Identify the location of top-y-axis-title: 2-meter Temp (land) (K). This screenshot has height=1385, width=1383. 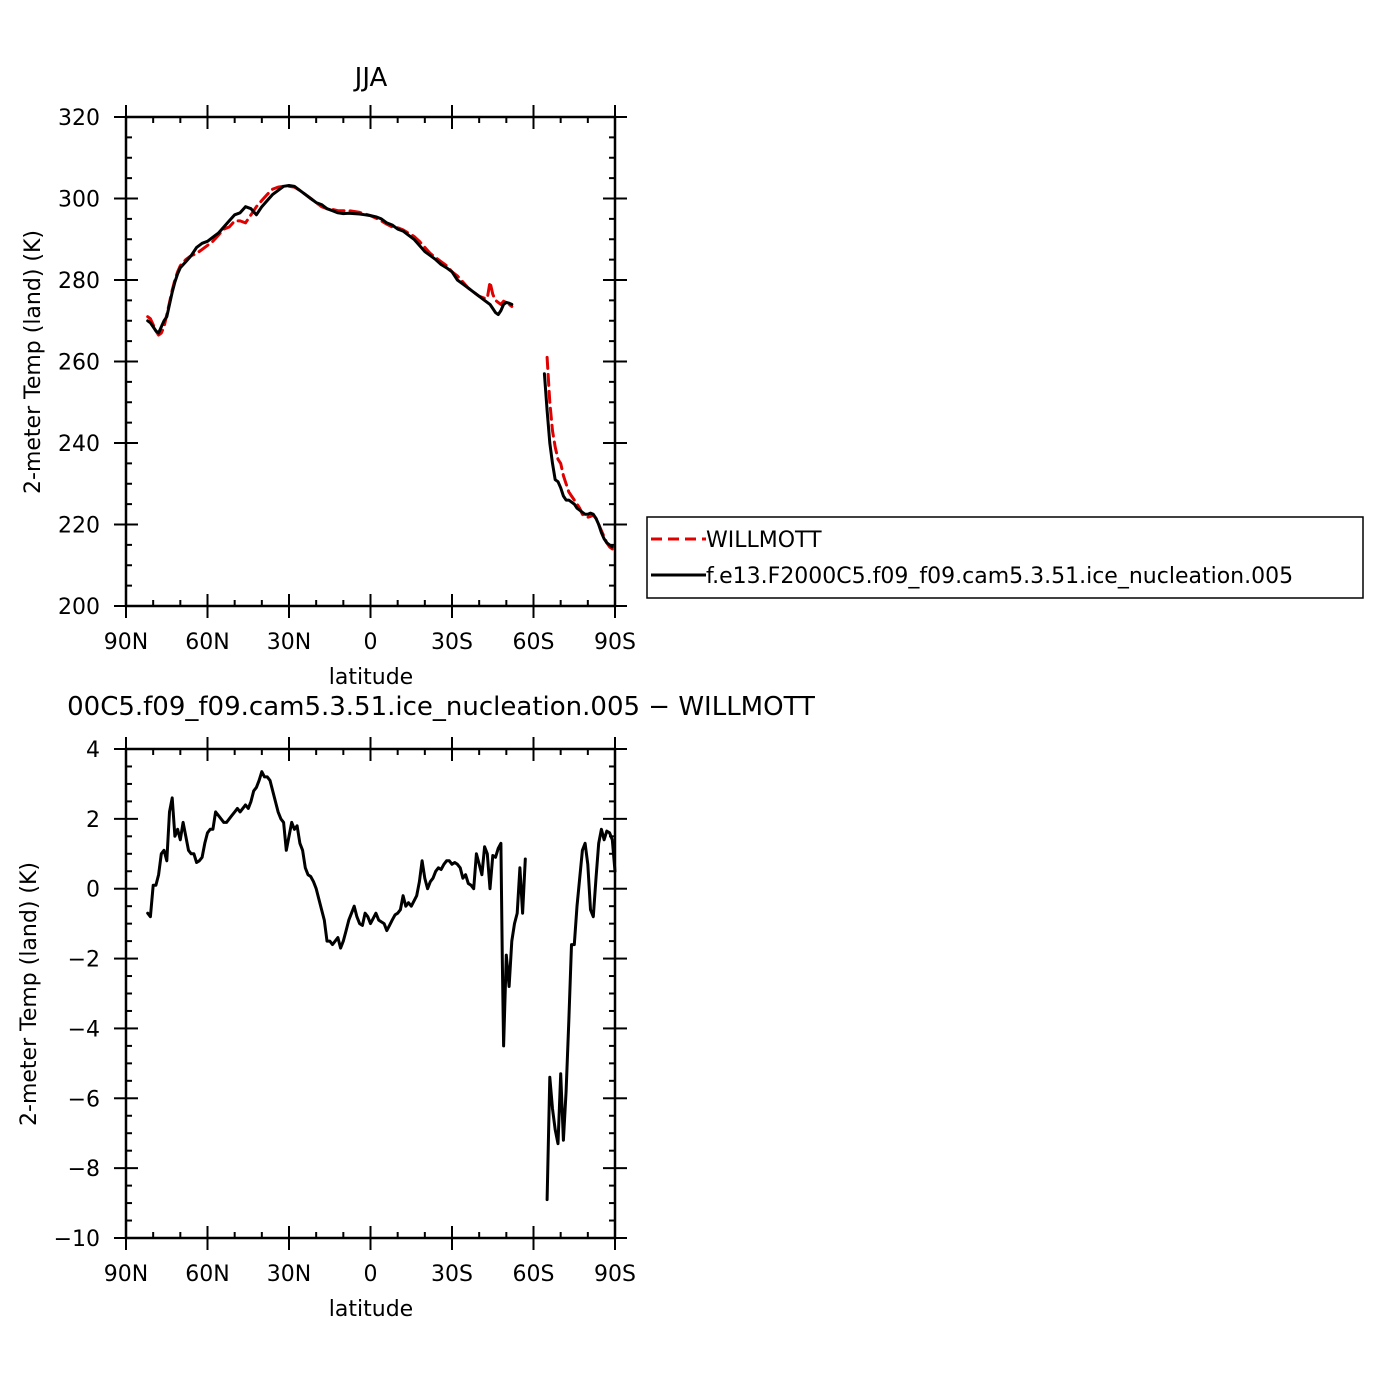
(33, 362).